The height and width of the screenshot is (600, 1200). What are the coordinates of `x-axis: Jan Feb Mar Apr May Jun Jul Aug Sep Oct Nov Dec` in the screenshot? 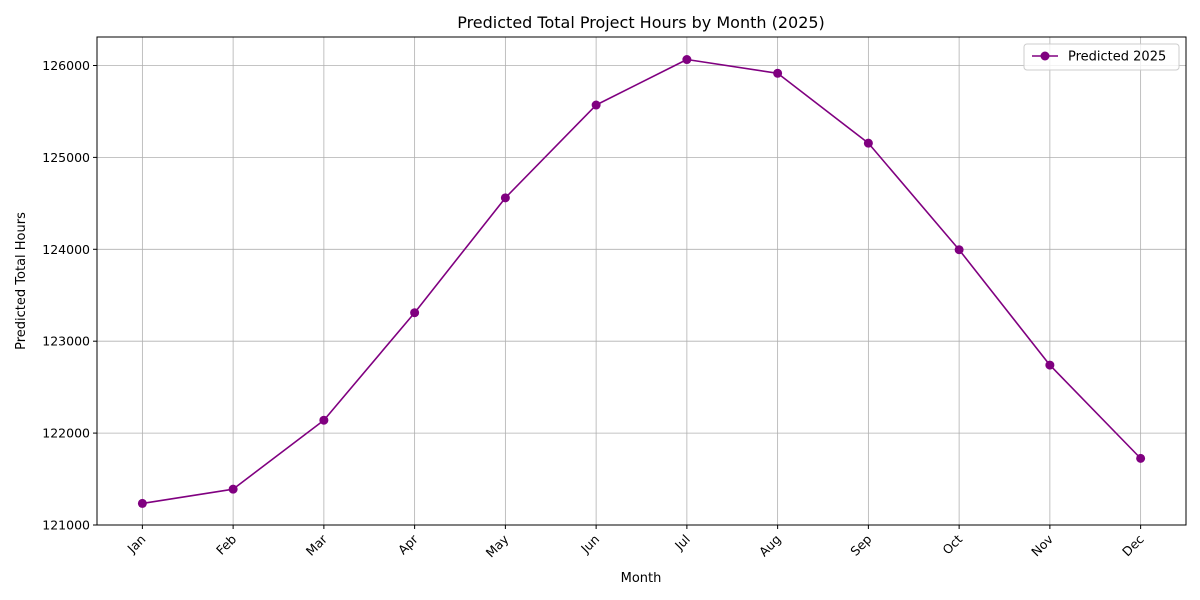 It's located at (635, 542).